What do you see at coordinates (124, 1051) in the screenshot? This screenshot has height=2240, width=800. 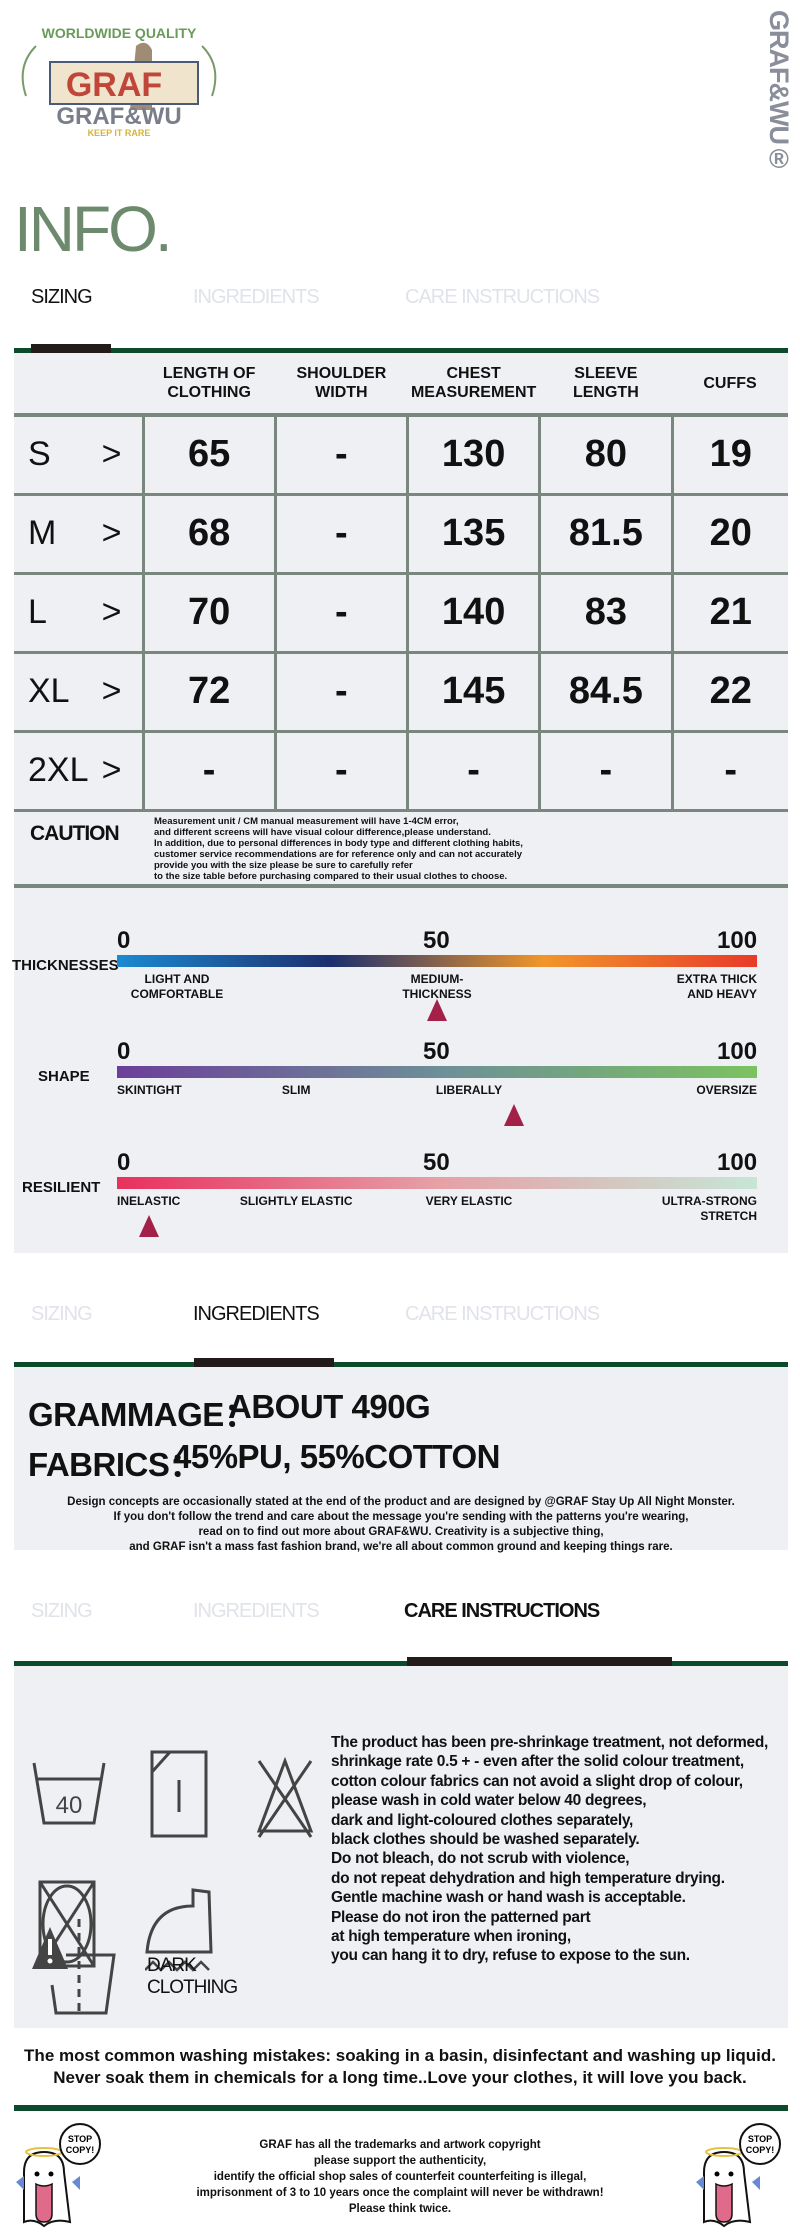 I see `scale-tick: 0` at bounding box center [124, 1051].